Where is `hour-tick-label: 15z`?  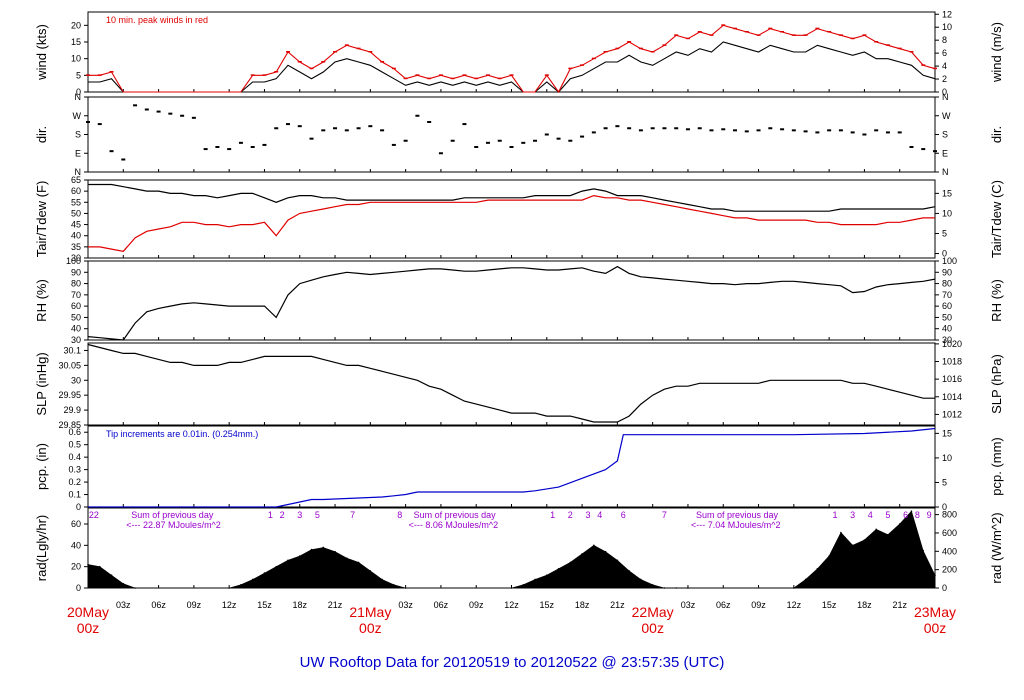 hour-tick-label: 15z is located at coordinates (547, 605).